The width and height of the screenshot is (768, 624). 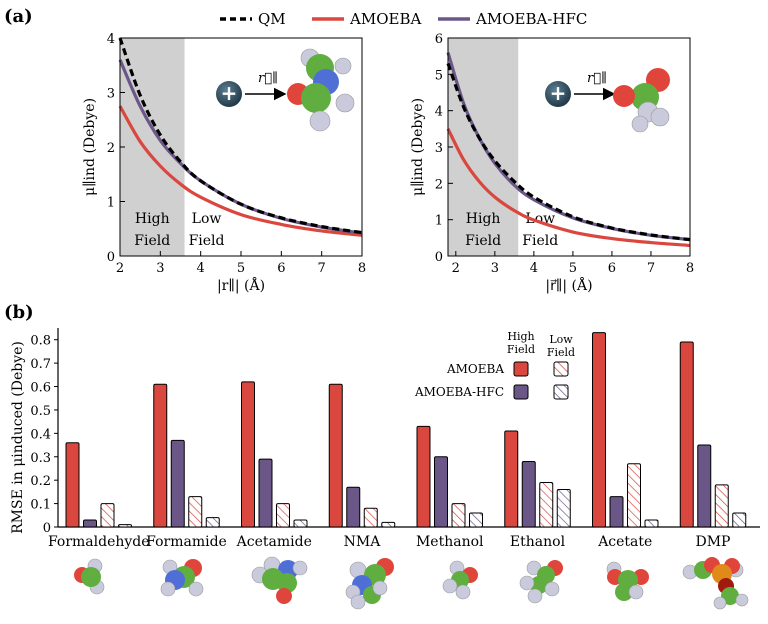 I want to click on series-line-amoeba, so click(x=240, y=171).